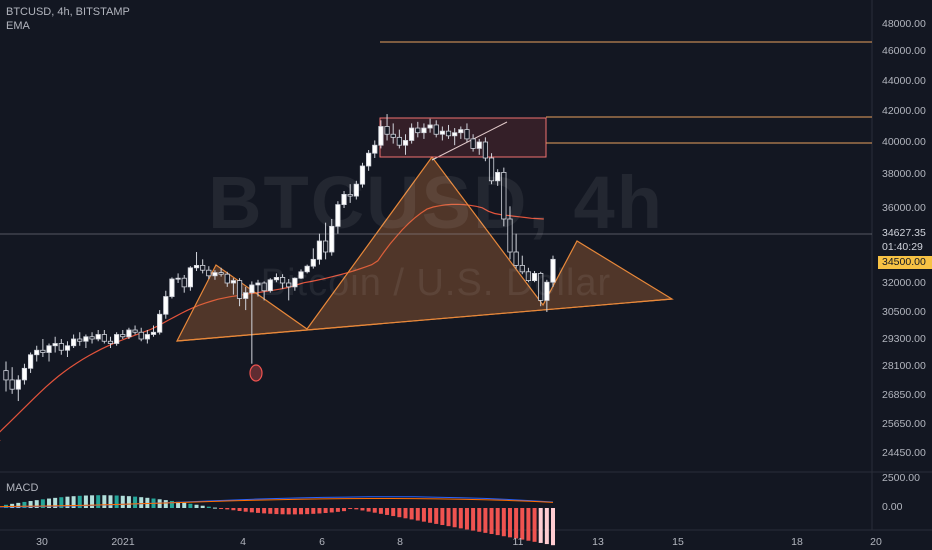  I want to click on ema-legend: EMA, so click(18, 26).